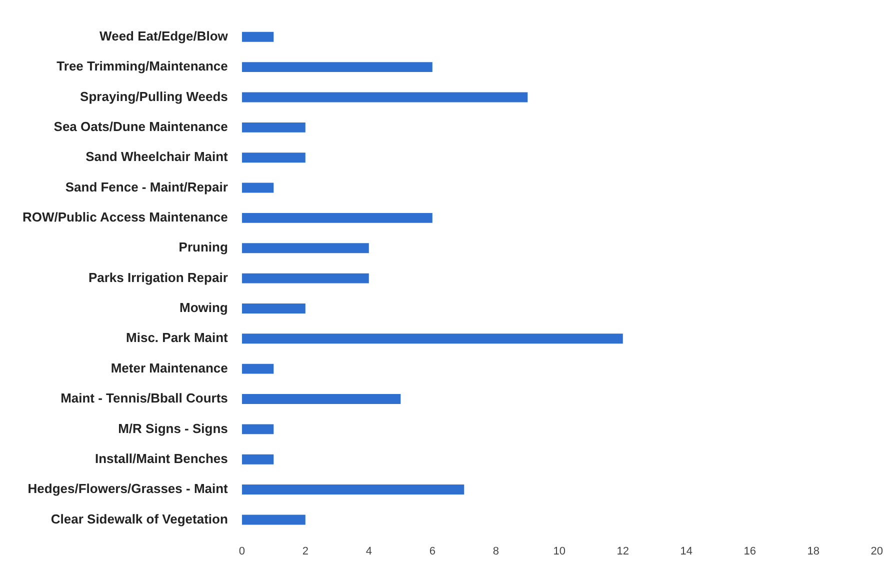 Image resolution: width=893 pixels, height=572 pixels. I want to click on y-tick-label: Sand Fence - Maint/Repair, so click(146, 186).